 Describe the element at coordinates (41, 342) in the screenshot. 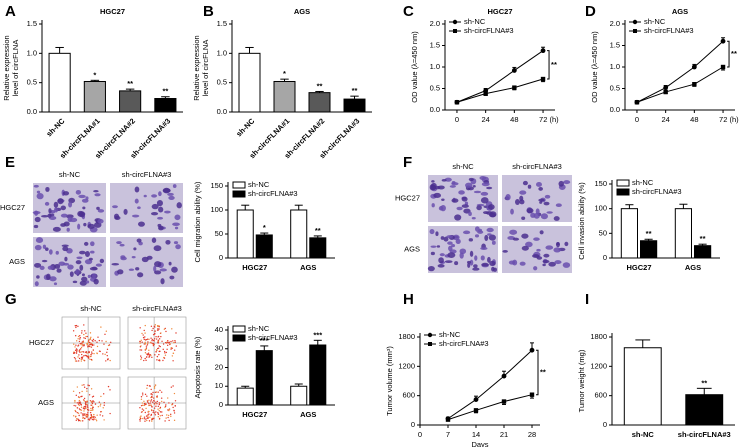

I see `image-row-label: HGC27` at that location.